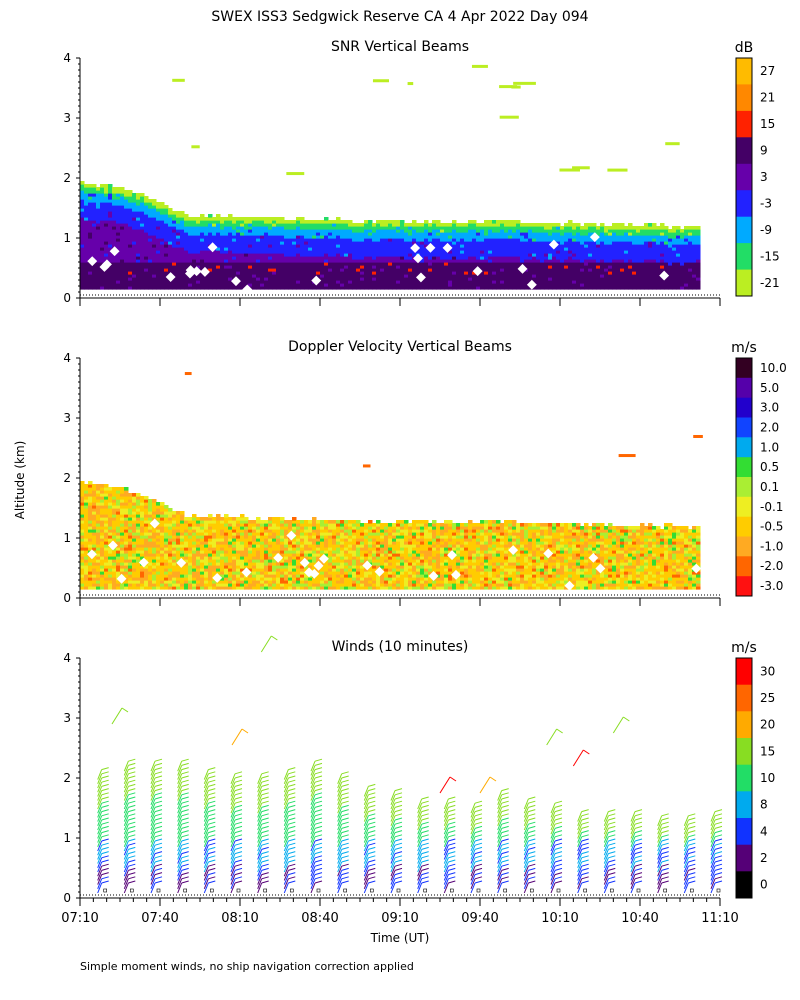  Describe the element at coordinates (479, 66) in the screenshot. I see `sparse-echo` at that location.